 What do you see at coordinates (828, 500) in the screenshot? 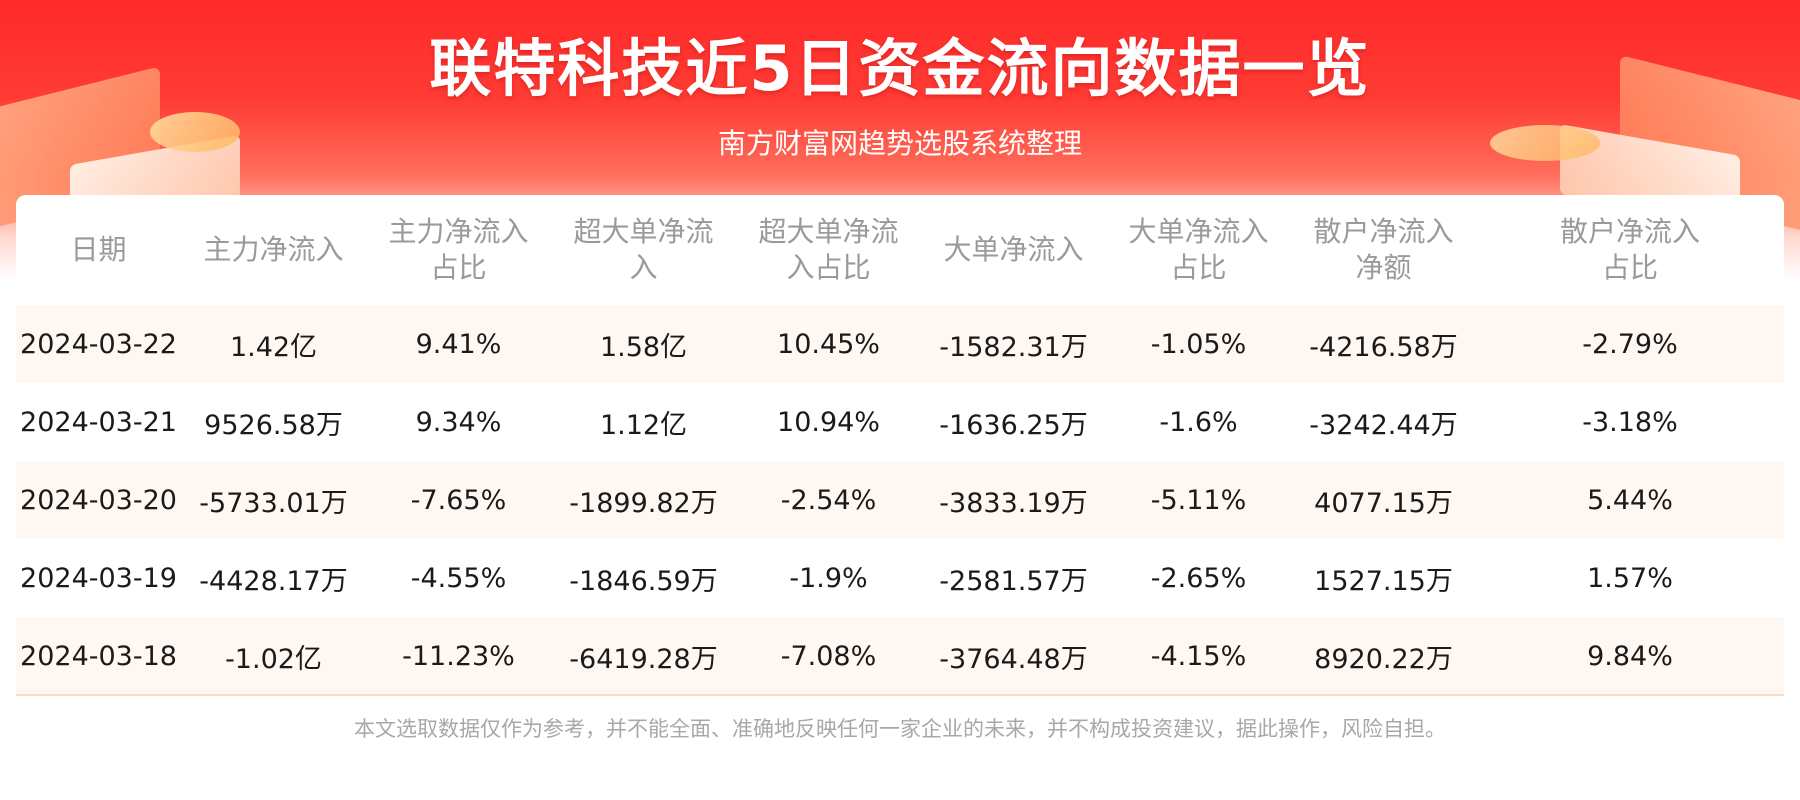
I see `value-cell: -2.54%` at bounding box center [828, 500].